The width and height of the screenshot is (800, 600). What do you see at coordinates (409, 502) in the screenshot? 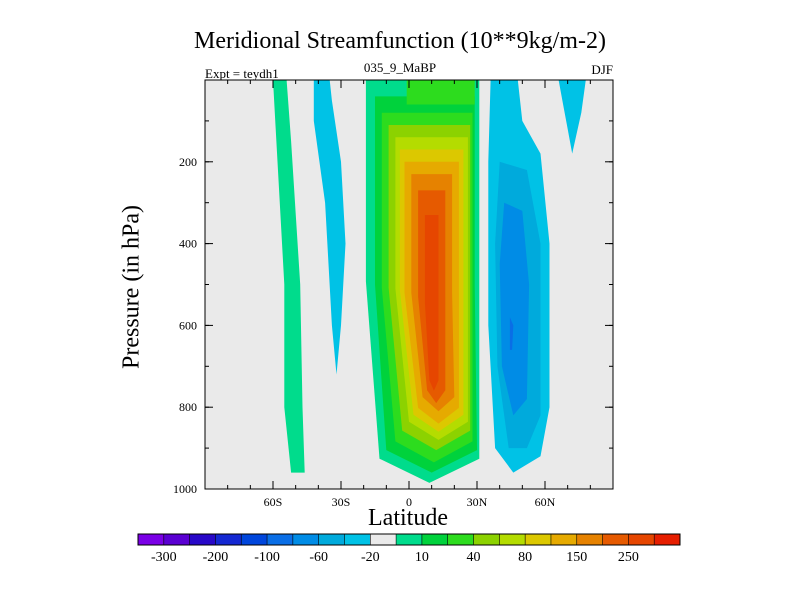
I see `x-tick-label: 0` at bounding box center [409, 502].